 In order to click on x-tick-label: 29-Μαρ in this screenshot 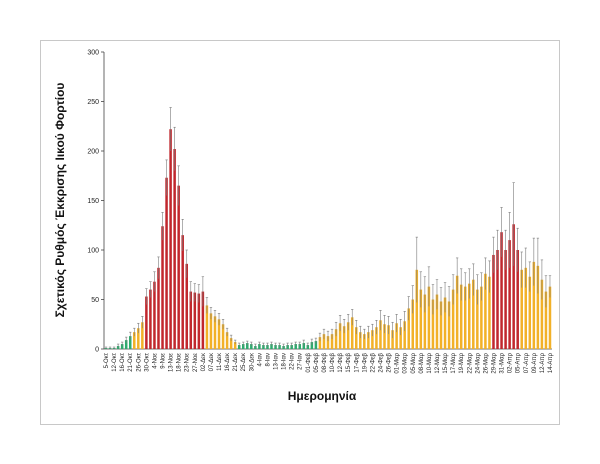, I will do `click(494, 362)`.